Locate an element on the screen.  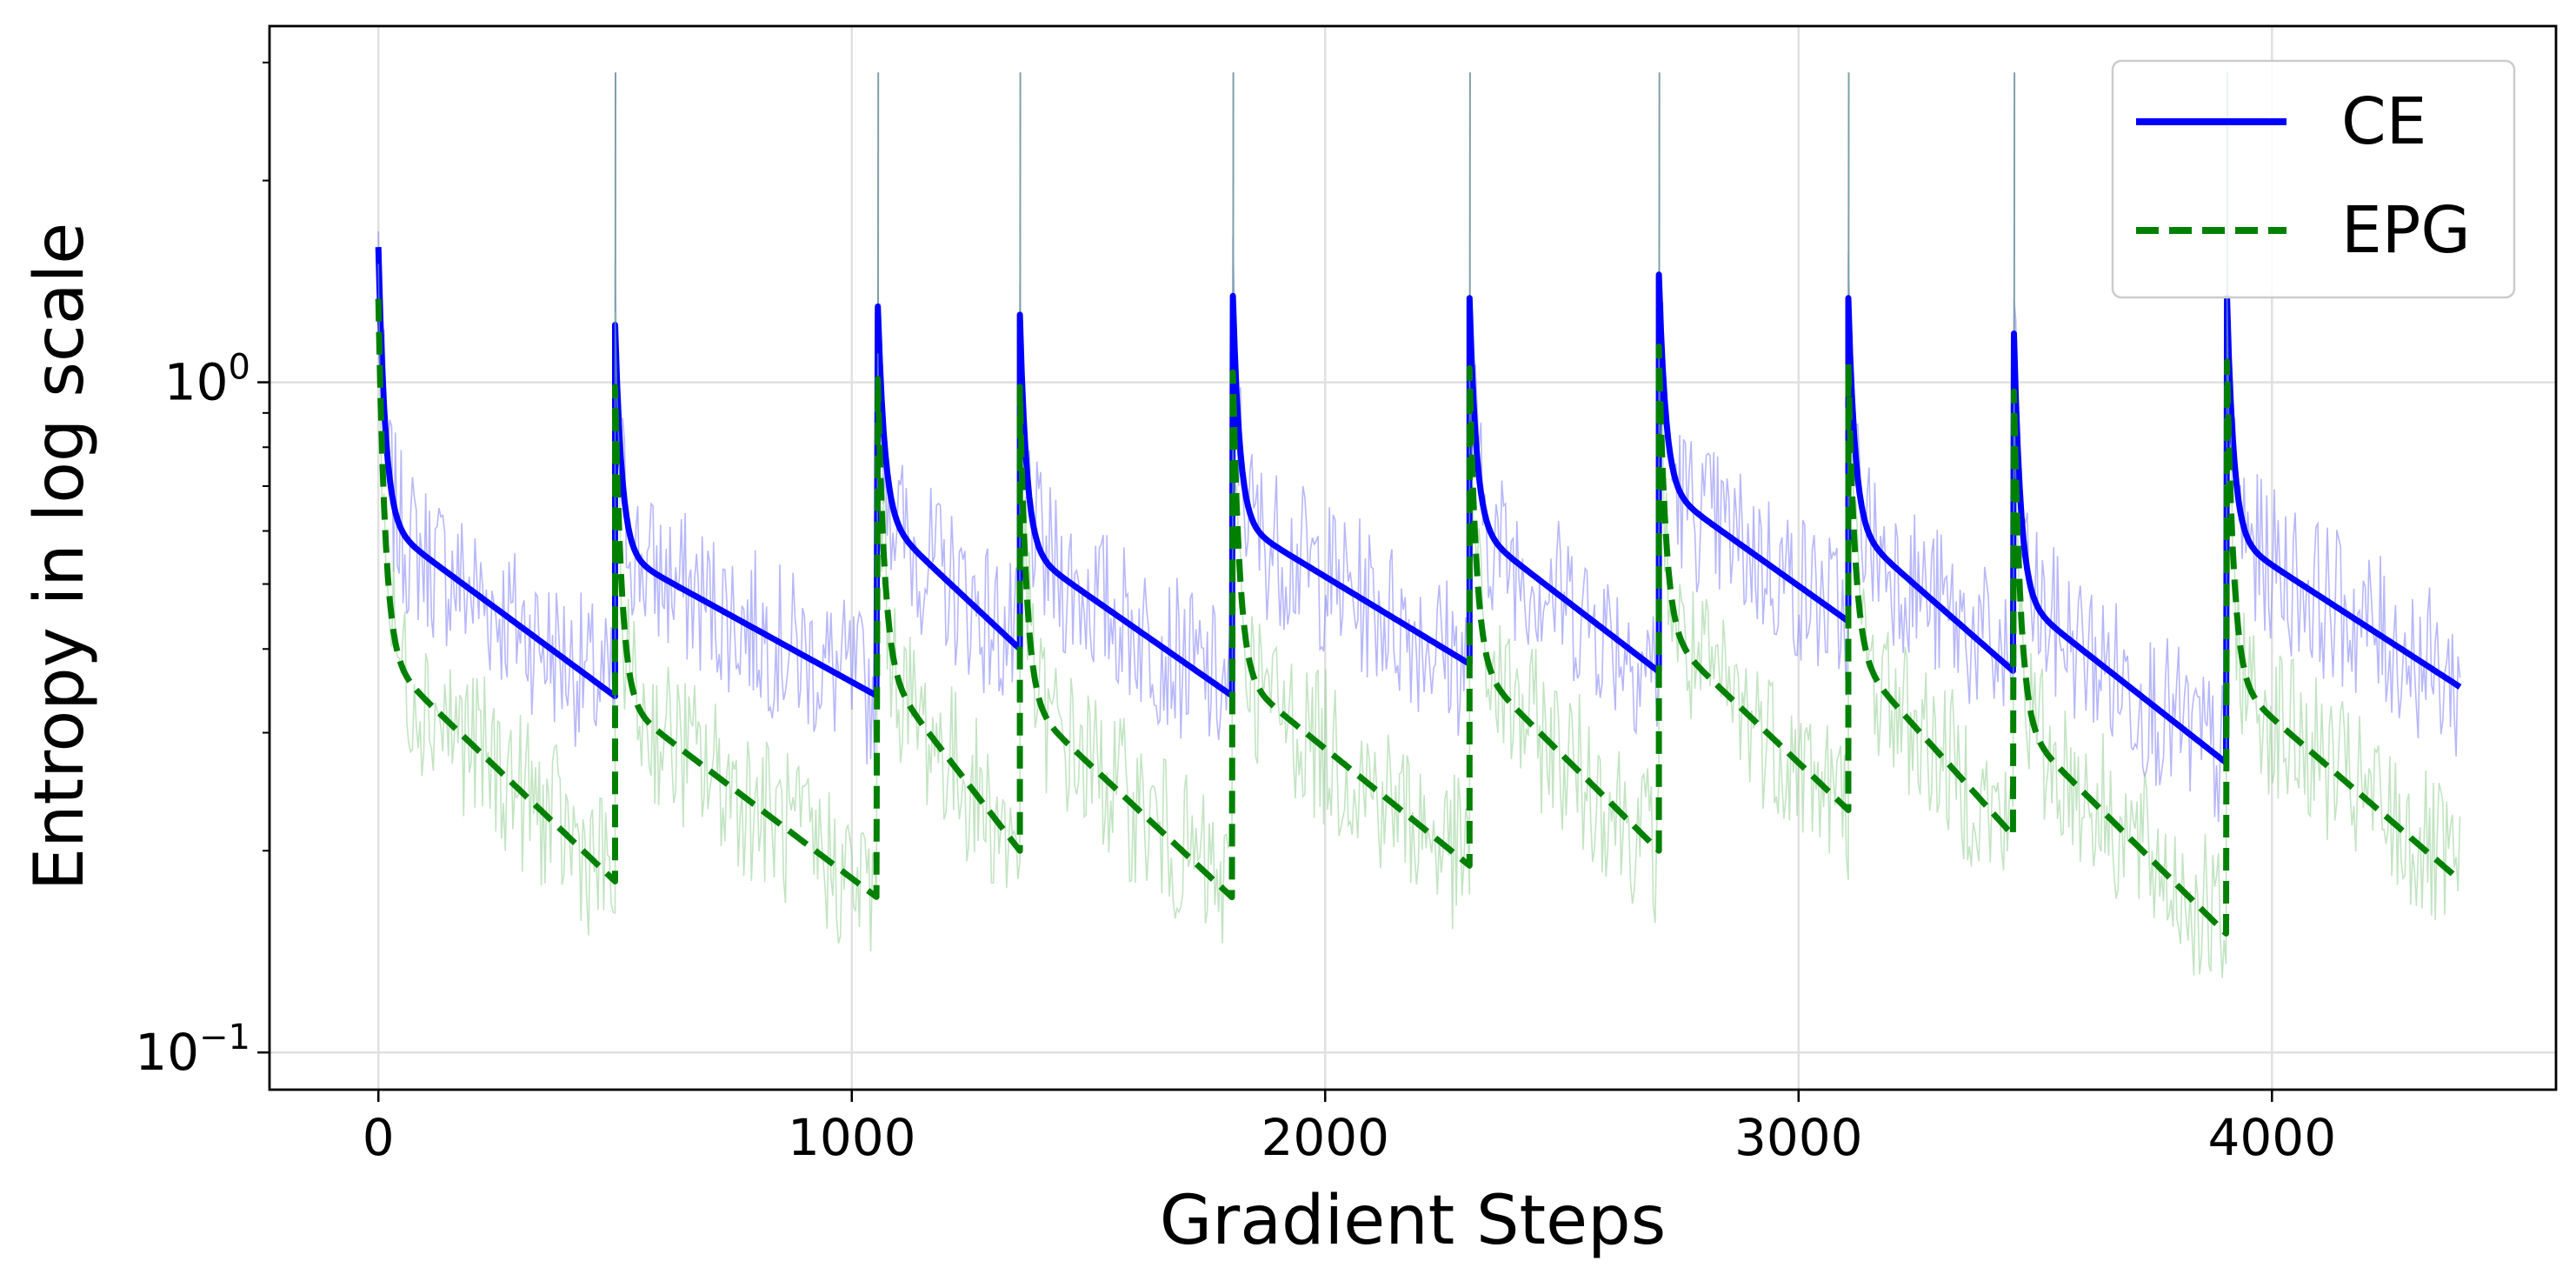
x-tick-label-2: 2000 is located at coordinates (1325, 1137).